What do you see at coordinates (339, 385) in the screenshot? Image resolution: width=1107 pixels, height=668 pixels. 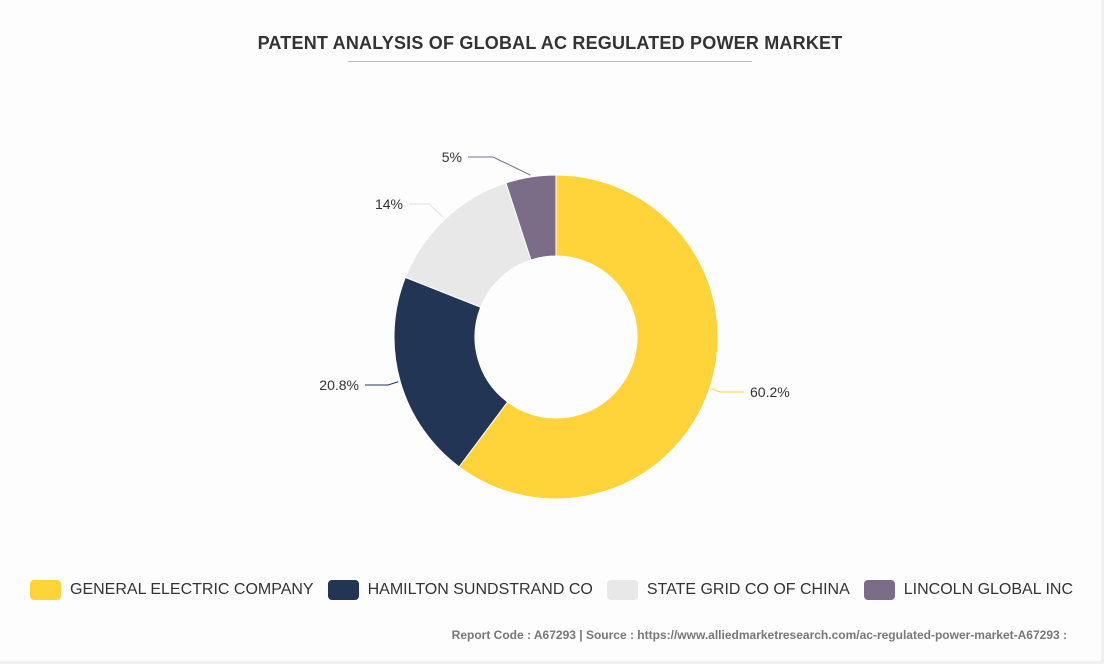 I see `data-label-hamilton-sundstrand-co: 20.8%` at bounding box center [339, 385].